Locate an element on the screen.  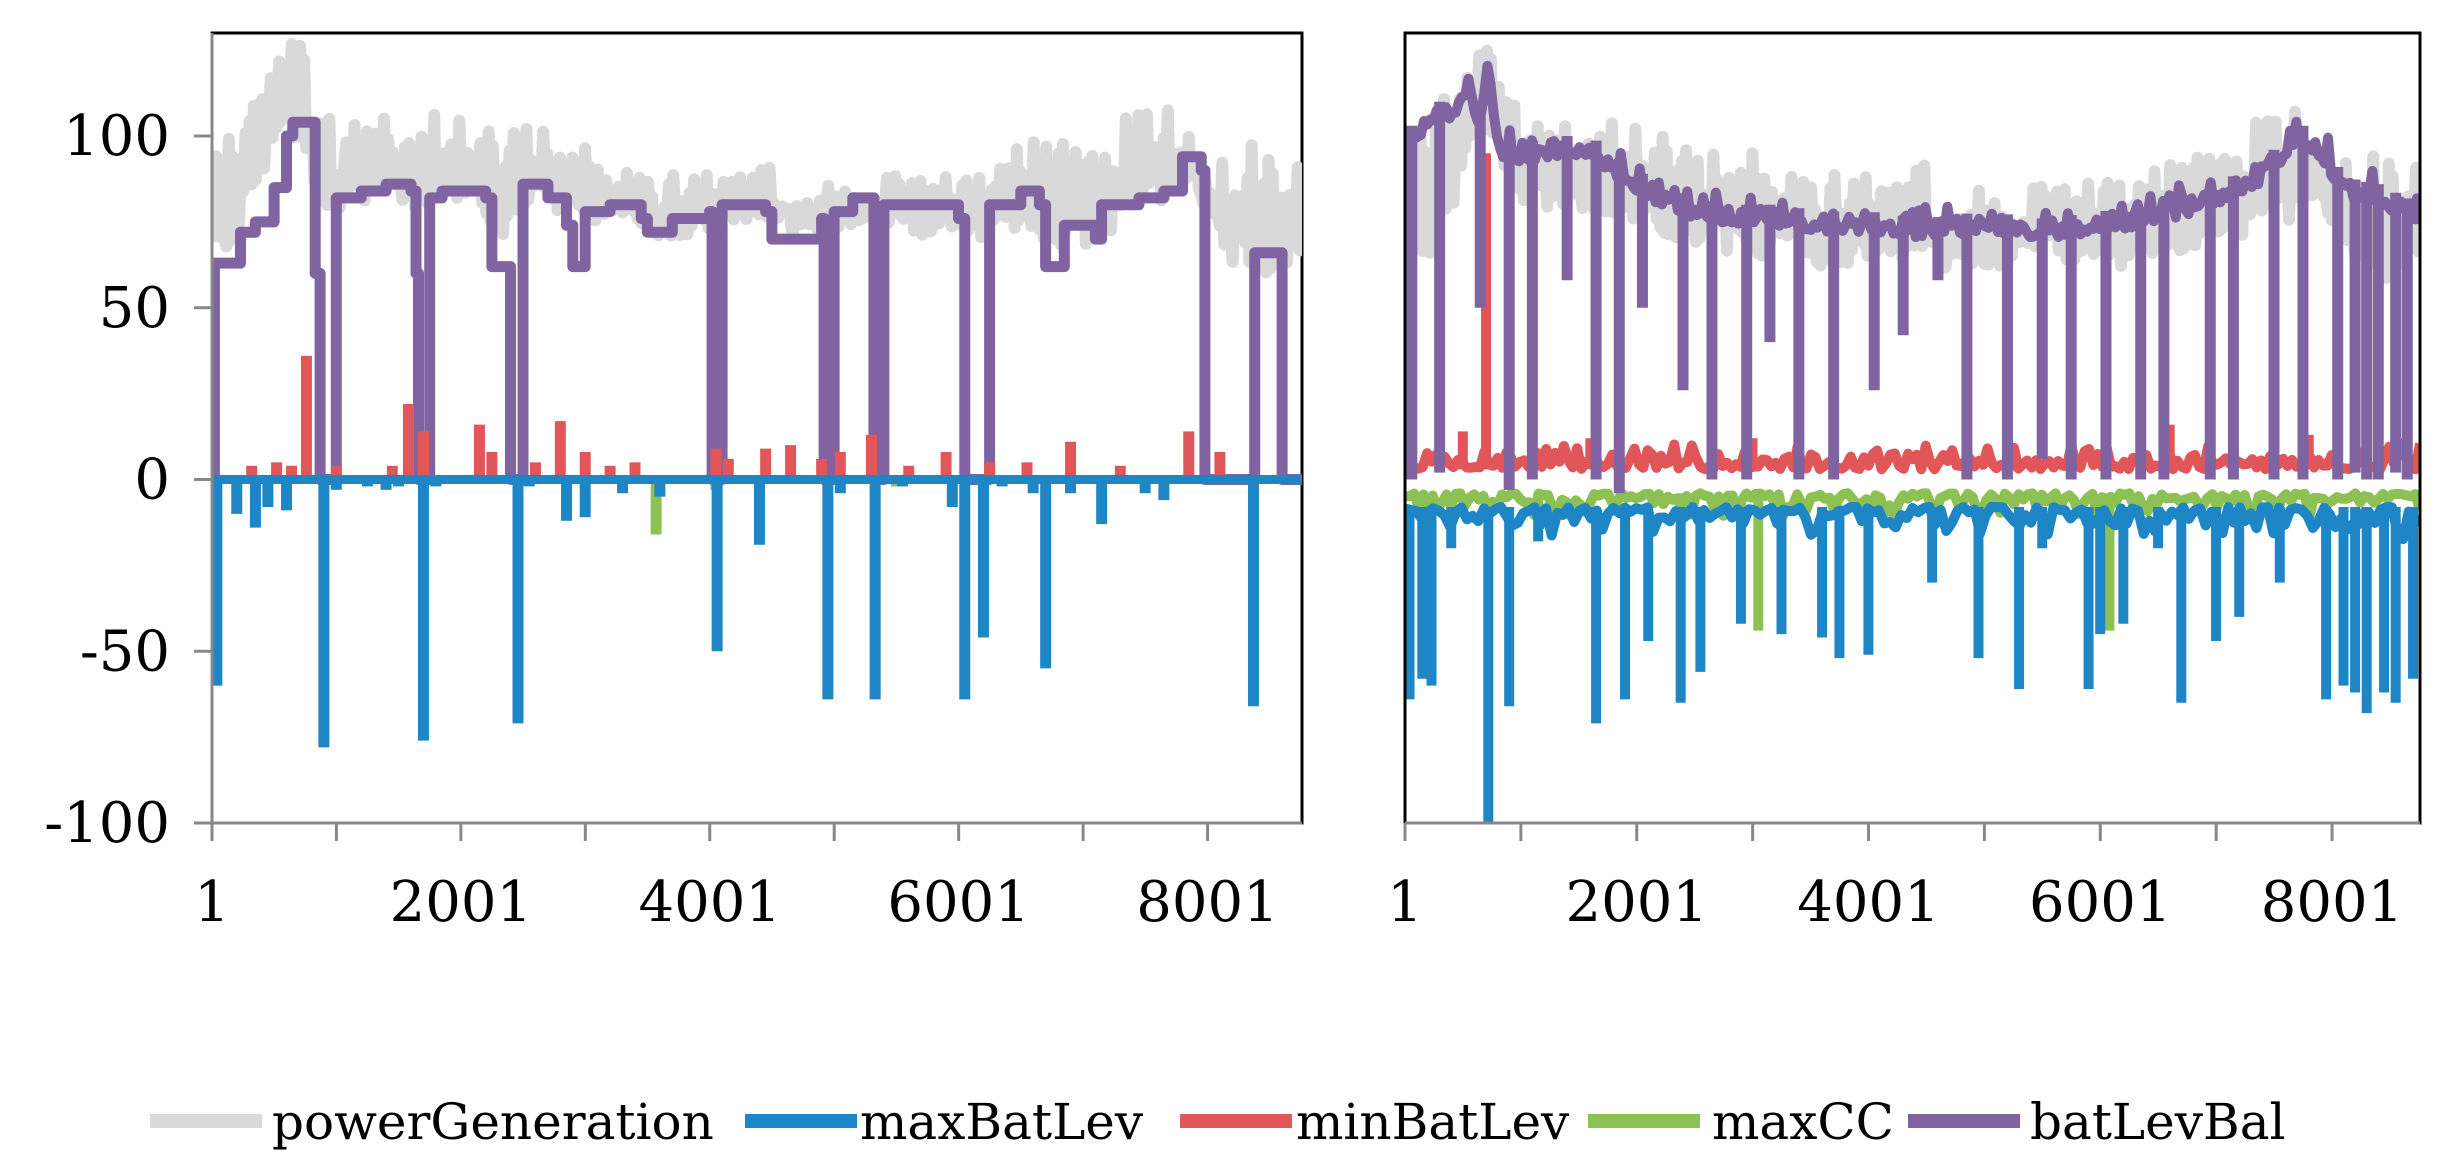
powerGeneration-line-left is located at coordinates (757, 158).